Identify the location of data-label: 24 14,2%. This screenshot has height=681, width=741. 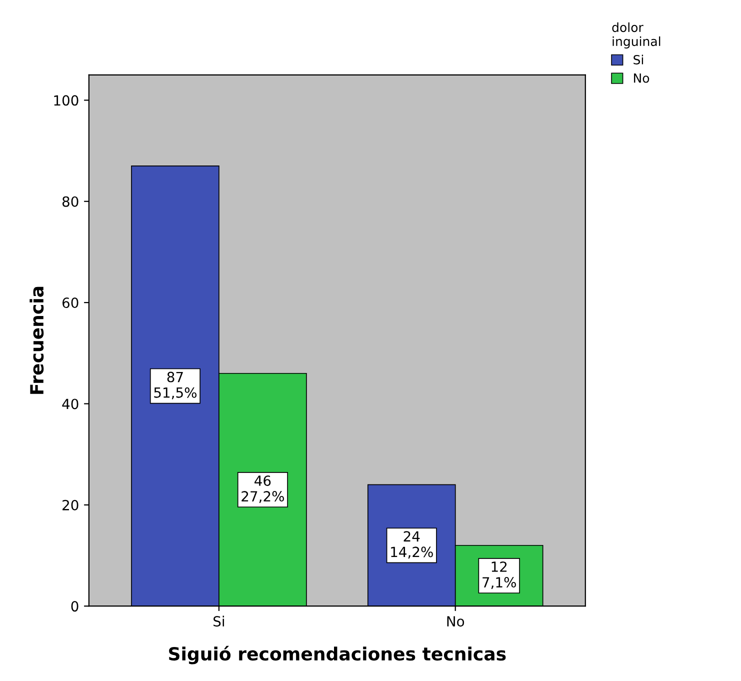
(412, 545).